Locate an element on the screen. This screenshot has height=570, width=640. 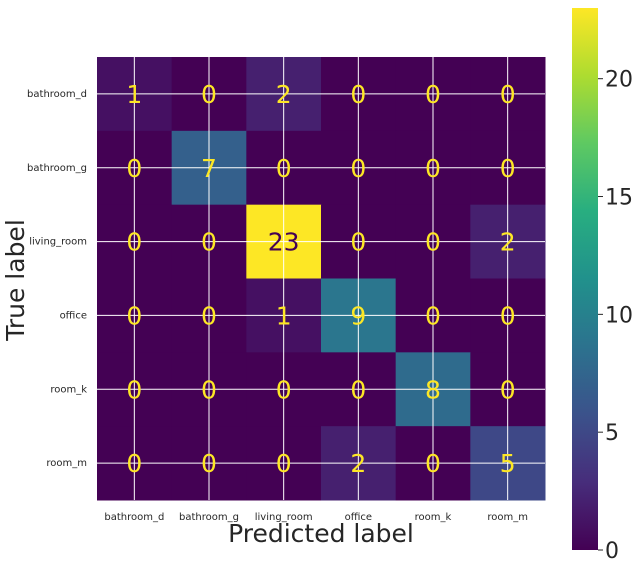
cell-value-5-3: 2 is located at coordinates (358, 463).